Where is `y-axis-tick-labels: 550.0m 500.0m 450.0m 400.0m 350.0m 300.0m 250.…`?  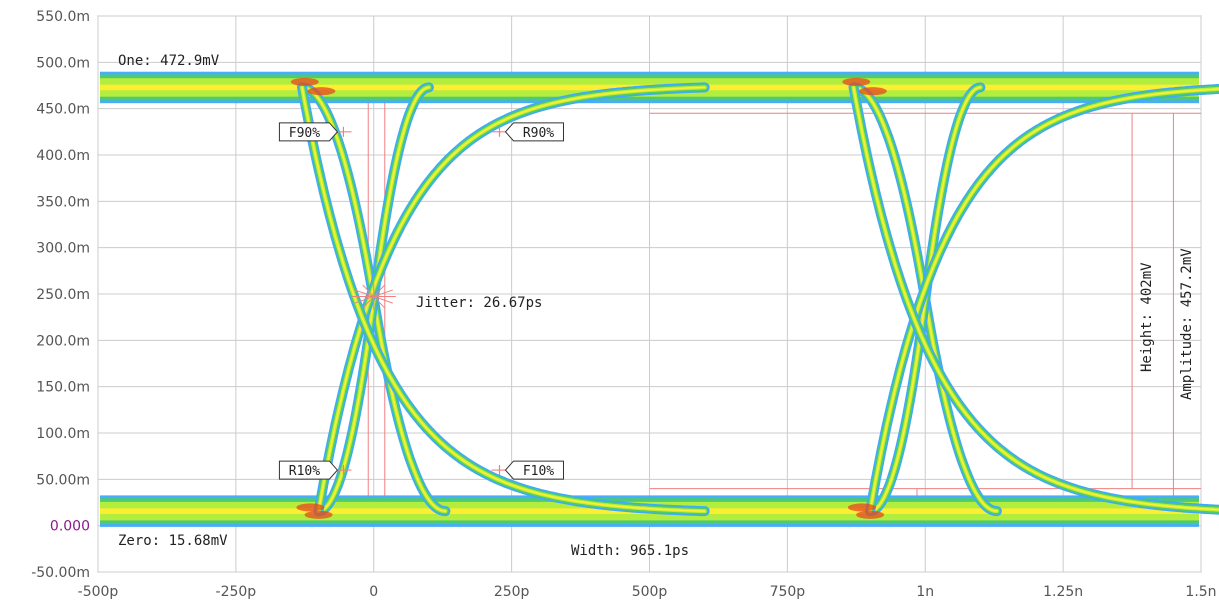 y-axis-tick-labels: 550.0m 500.0m 450.0m 400.0m 350.0m 300.0m 250.… is located at coordinates (60, 295).